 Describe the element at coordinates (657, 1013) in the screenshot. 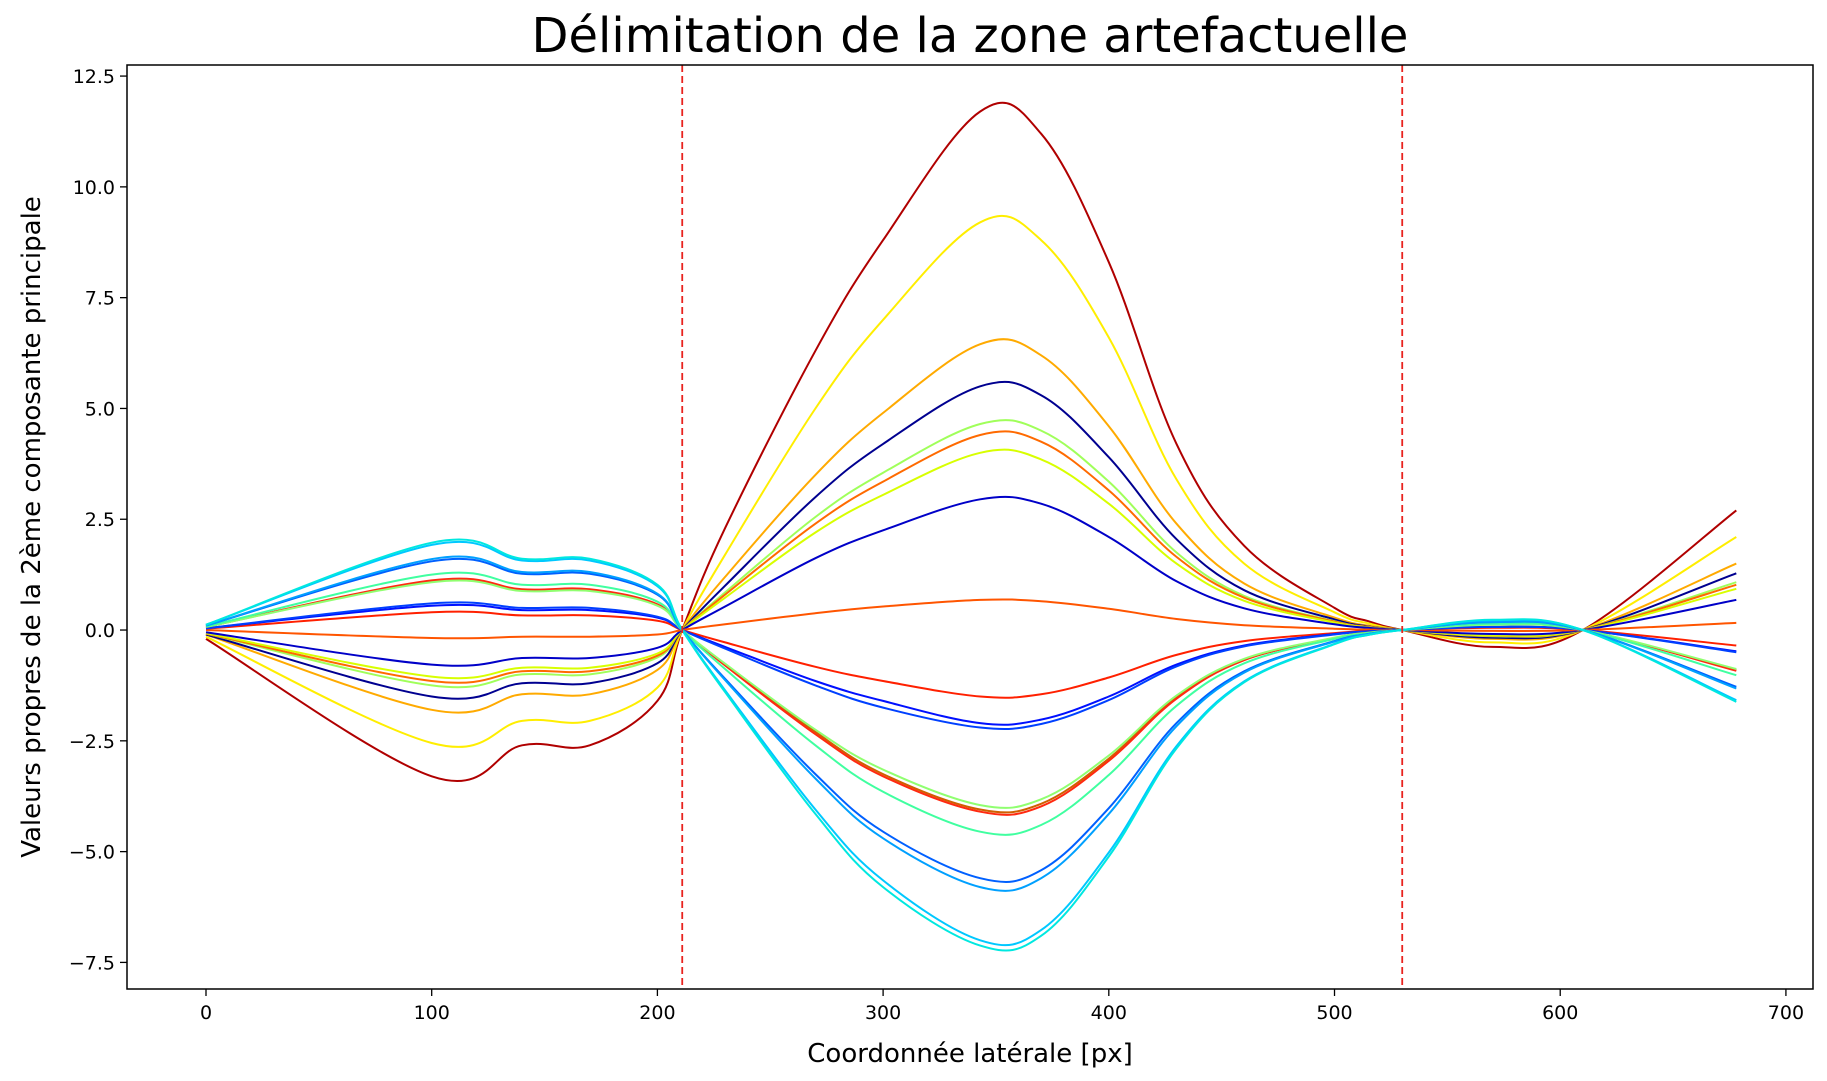

I see `x-tick-label: 200` at that location.